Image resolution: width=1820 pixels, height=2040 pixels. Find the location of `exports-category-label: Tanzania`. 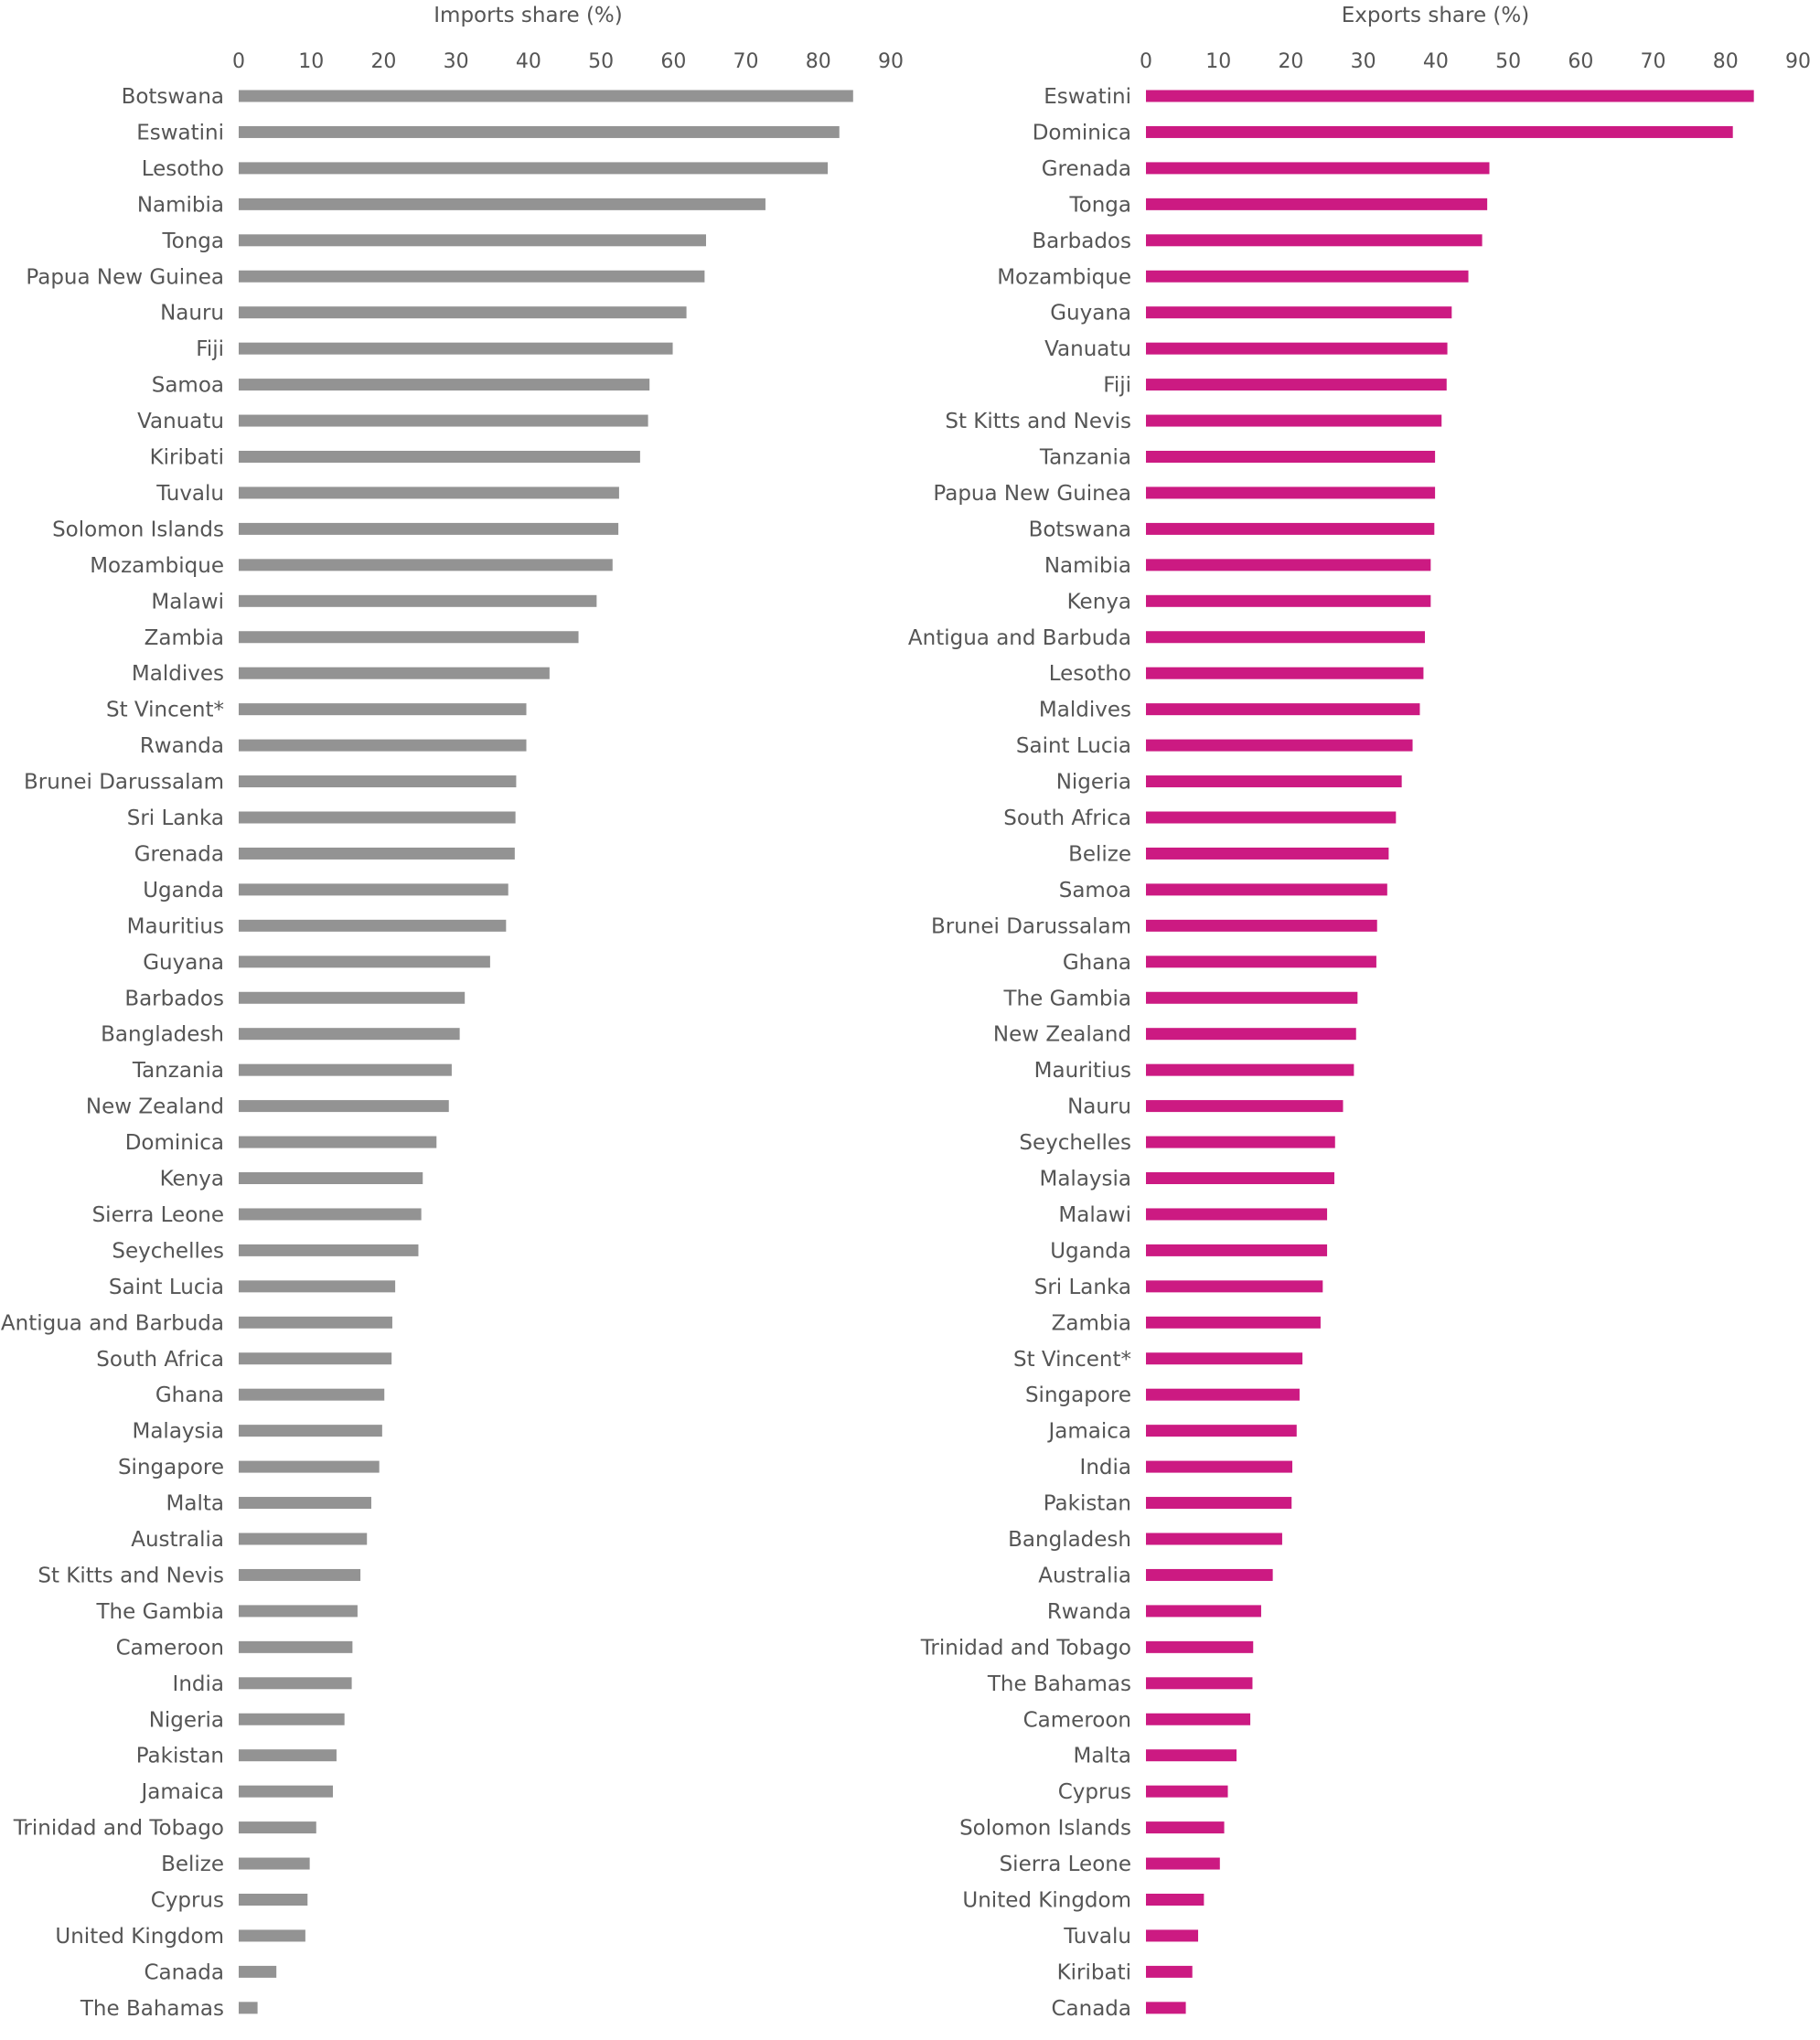

exports-category-label: Tanzania is located at coordinates (1085, 458).